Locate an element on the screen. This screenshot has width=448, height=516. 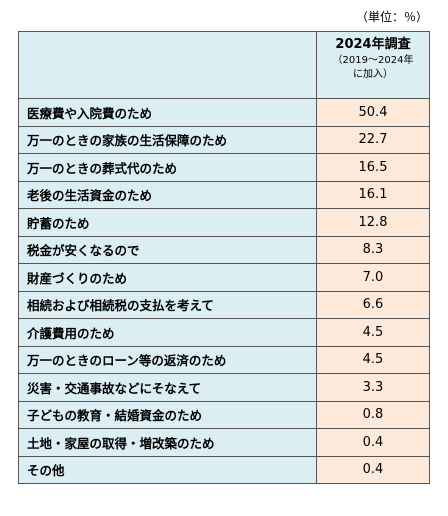
row-value: 22.7 is located at coordinates (373, 139).